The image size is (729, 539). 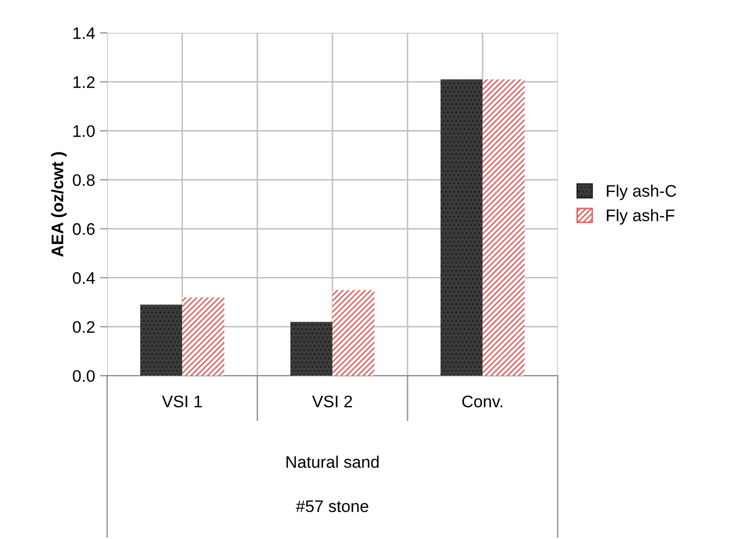 What do you see at coordinates (182, 402) in the screenshot?
I see `x-tick-label: VSI 1` at bounding box center [182, 402].